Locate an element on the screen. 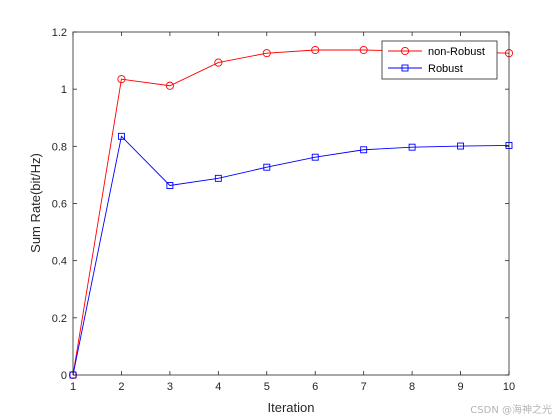 This screenshot has height=420, width=560. x-tick-label: 4 is located at coordinates (218, 387).